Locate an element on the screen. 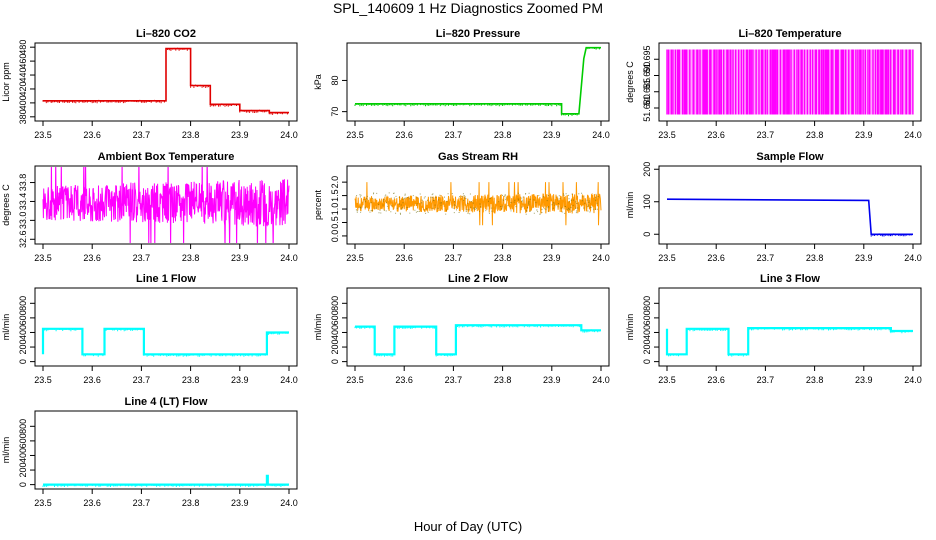 The height and width of the screenshot is (540, 936). panel-title: Li–820 Pressure is located at coordinates (478, 34).